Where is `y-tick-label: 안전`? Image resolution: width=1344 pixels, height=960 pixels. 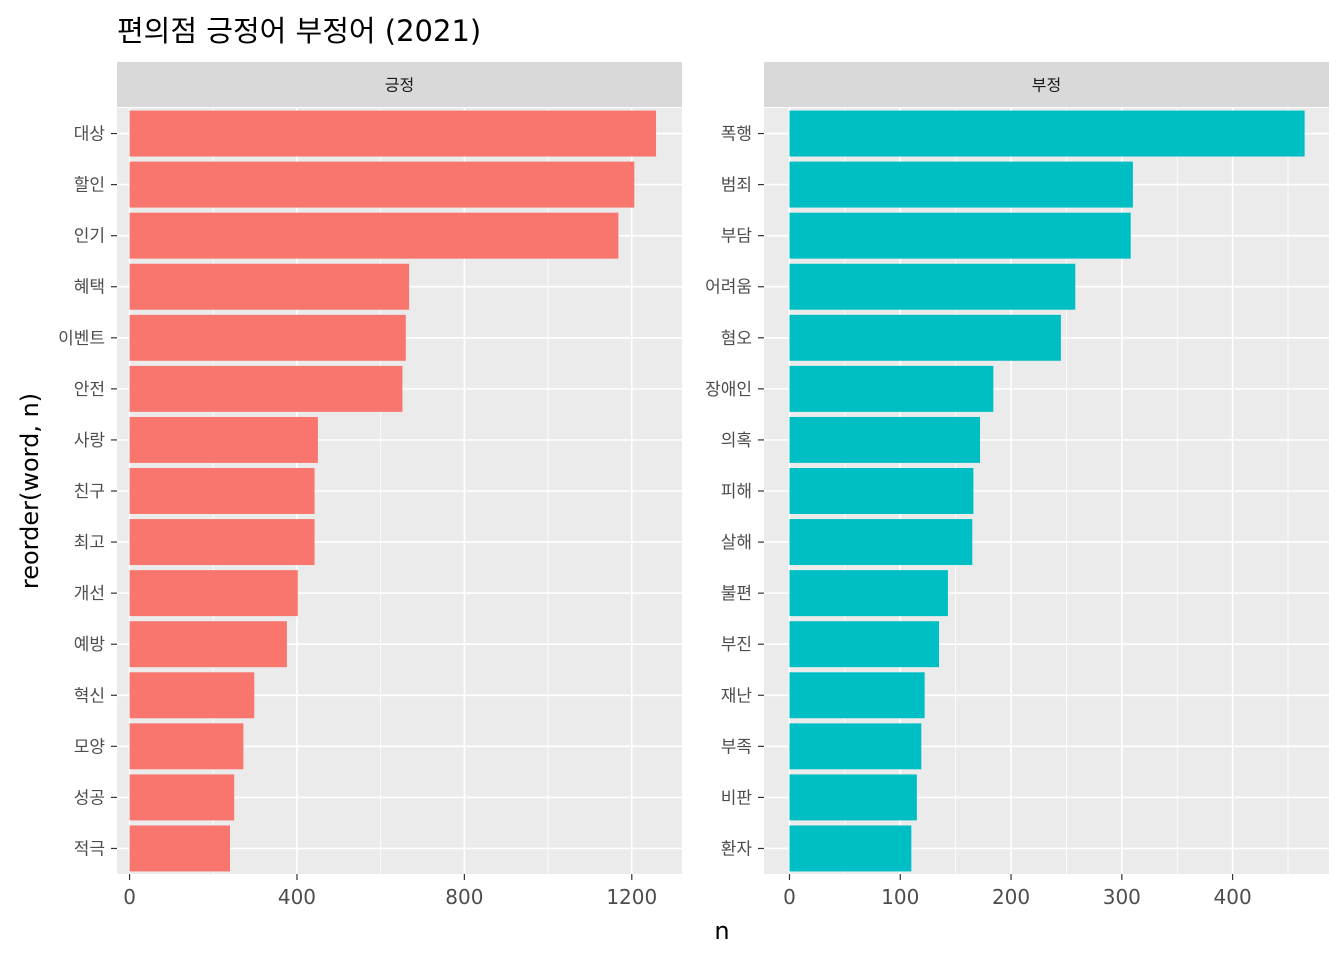 y-tick-label: 안전 is located at coordinates (89, 390).